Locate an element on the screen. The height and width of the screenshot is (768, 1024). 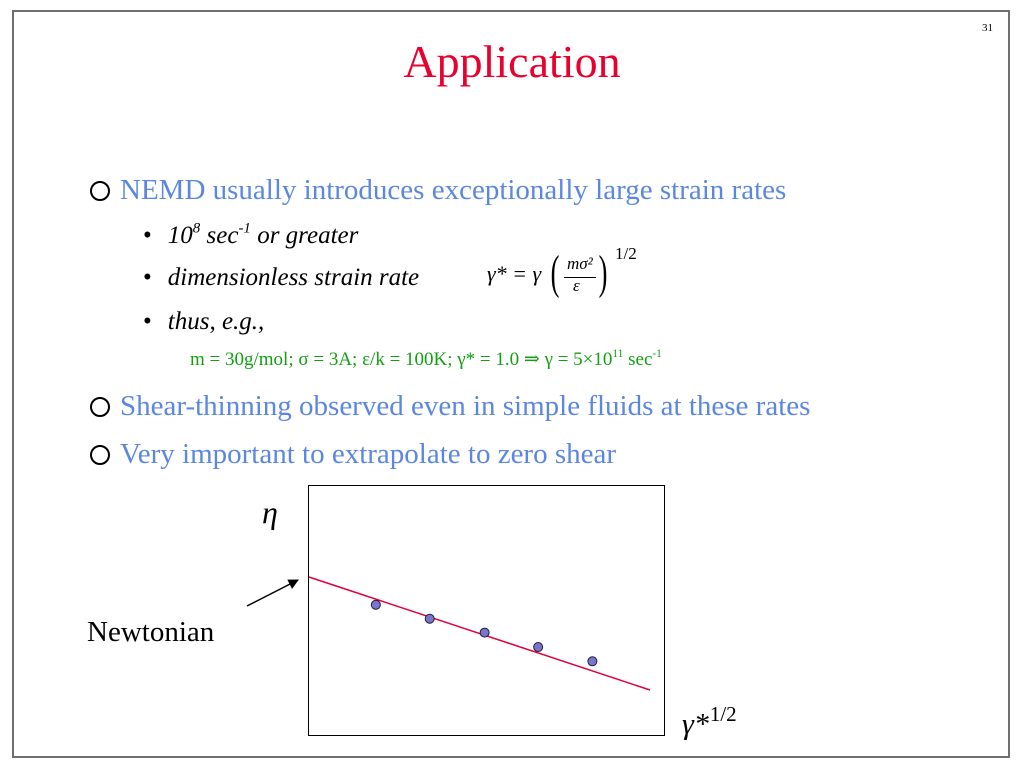
page-number: 31 is located at coordinates (987, 28).